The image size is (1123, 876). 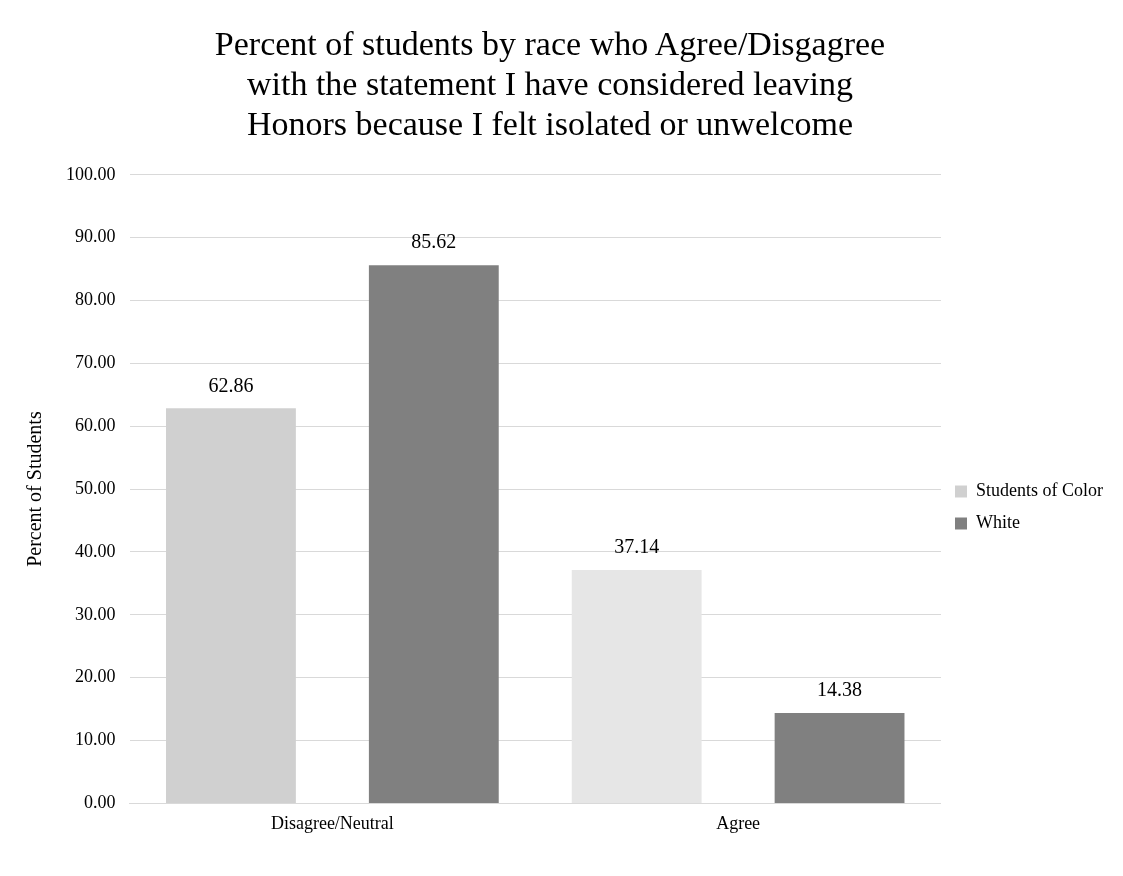 I want to click on data-label: 14.38, so click(x=840, y=689).